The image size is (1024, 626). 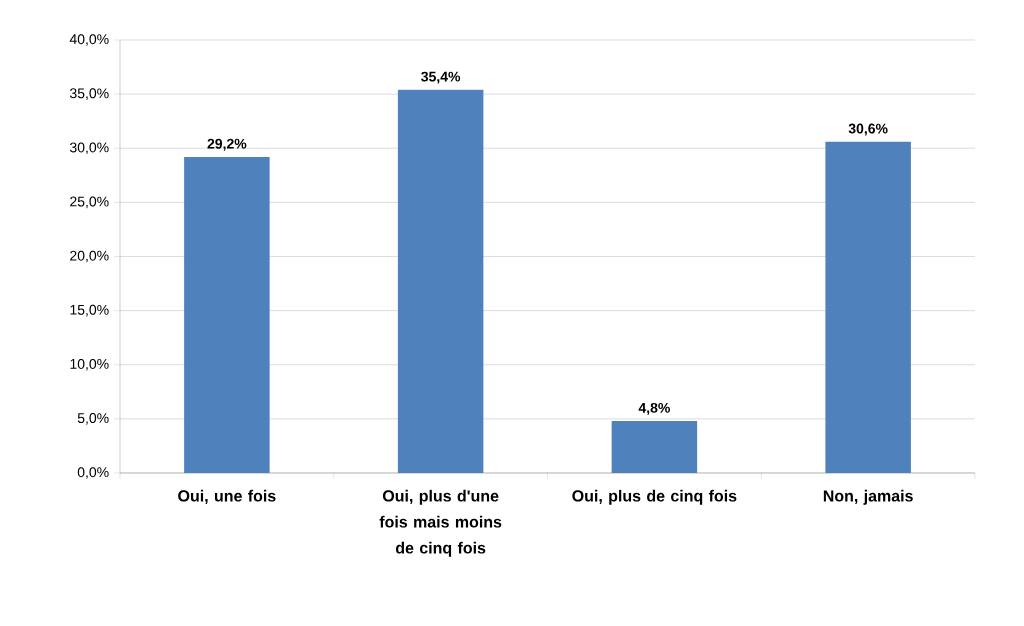 I want to click on y-tick-label: 20,0%, so click(x=89, y=256).